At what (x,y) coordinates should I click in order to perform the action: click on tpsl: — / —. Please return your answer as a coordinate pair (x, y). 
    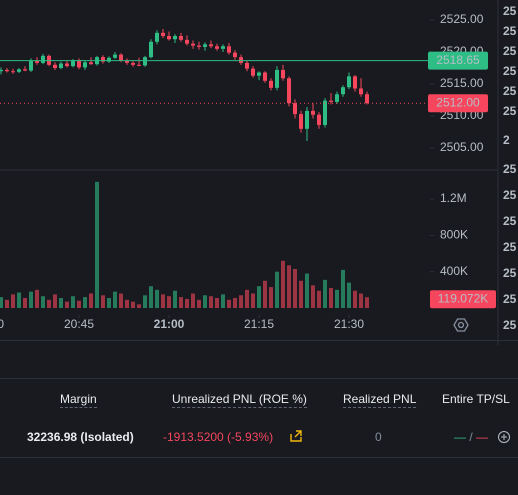
    Looking at the image, I should click on (471, 437).